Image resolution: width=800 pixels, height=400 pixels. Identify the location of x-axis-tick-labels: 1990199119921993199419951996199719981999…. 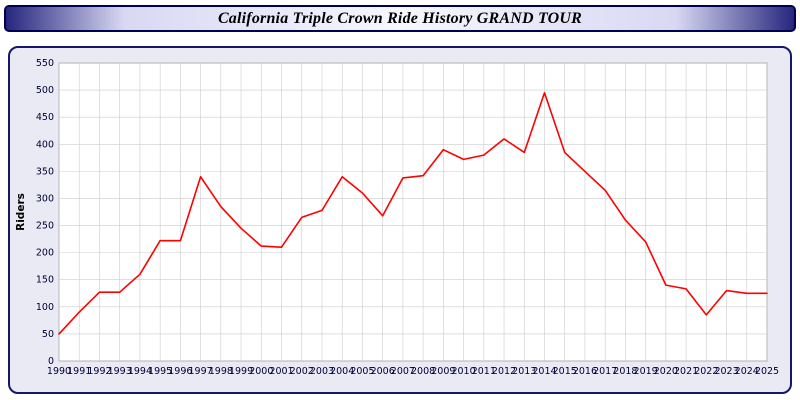
(413, 371).